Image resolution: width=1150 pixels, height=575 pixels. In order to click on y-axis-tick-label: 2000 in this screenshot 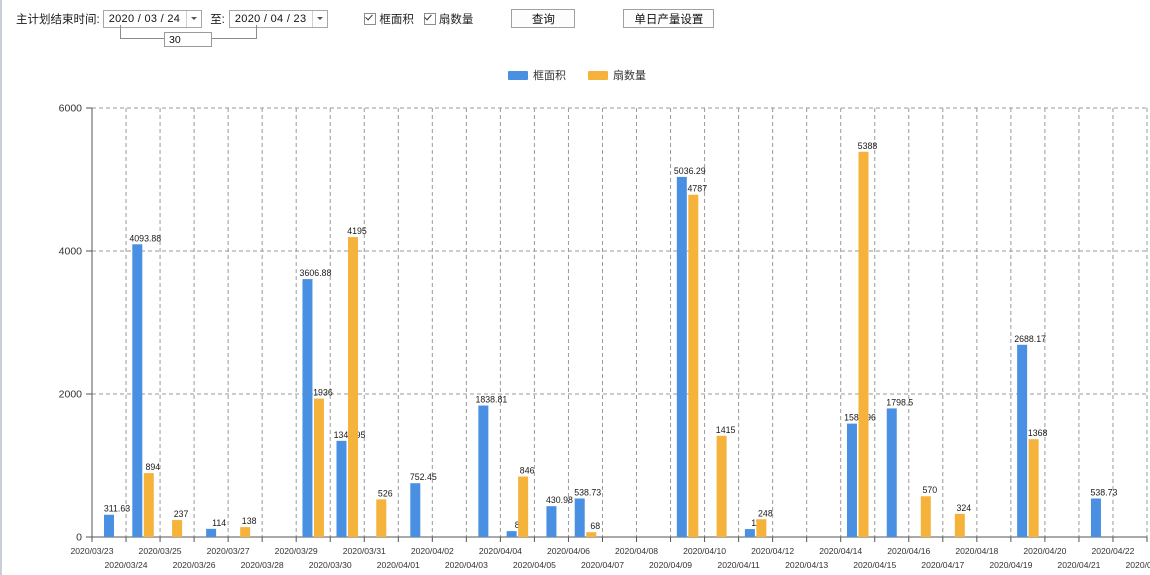, I will do `click(71, 395)`.